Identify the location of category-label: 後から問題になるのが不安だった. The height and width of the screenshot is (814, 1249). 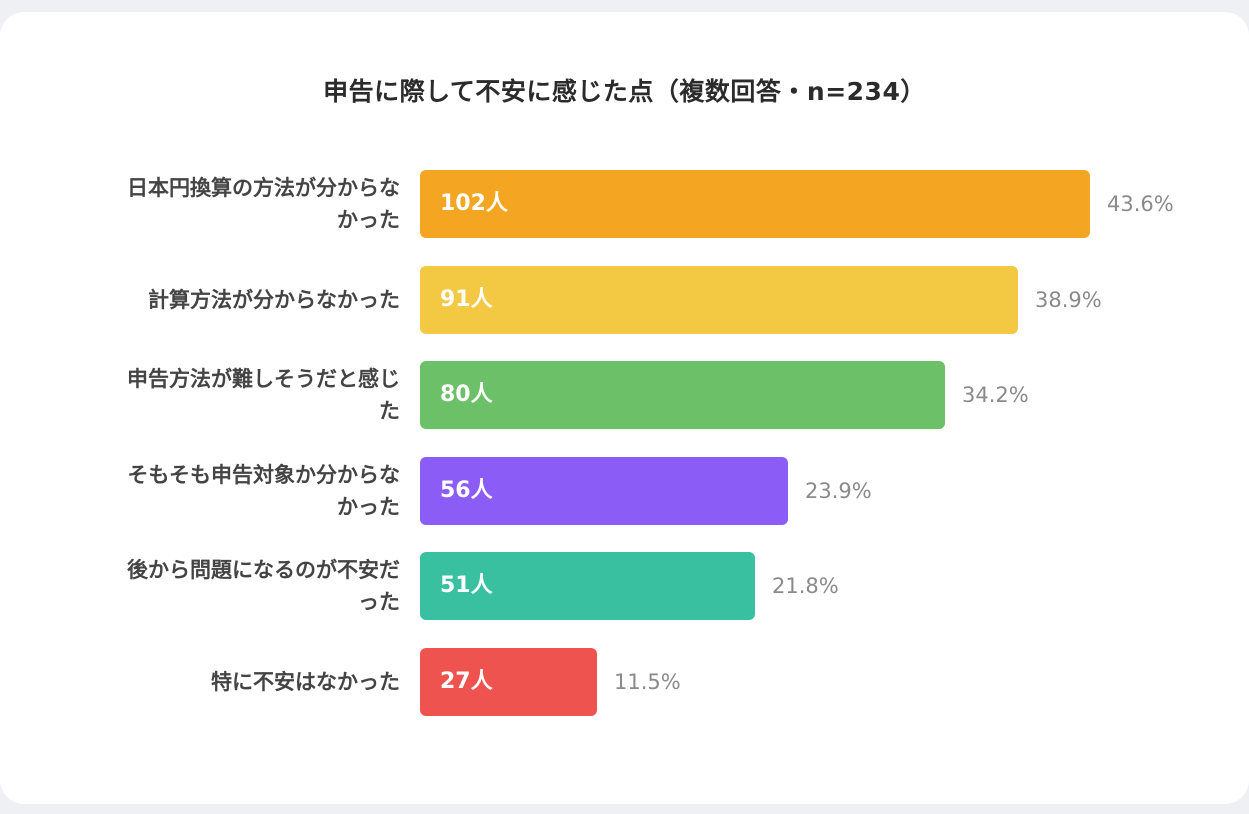
(230, 586).